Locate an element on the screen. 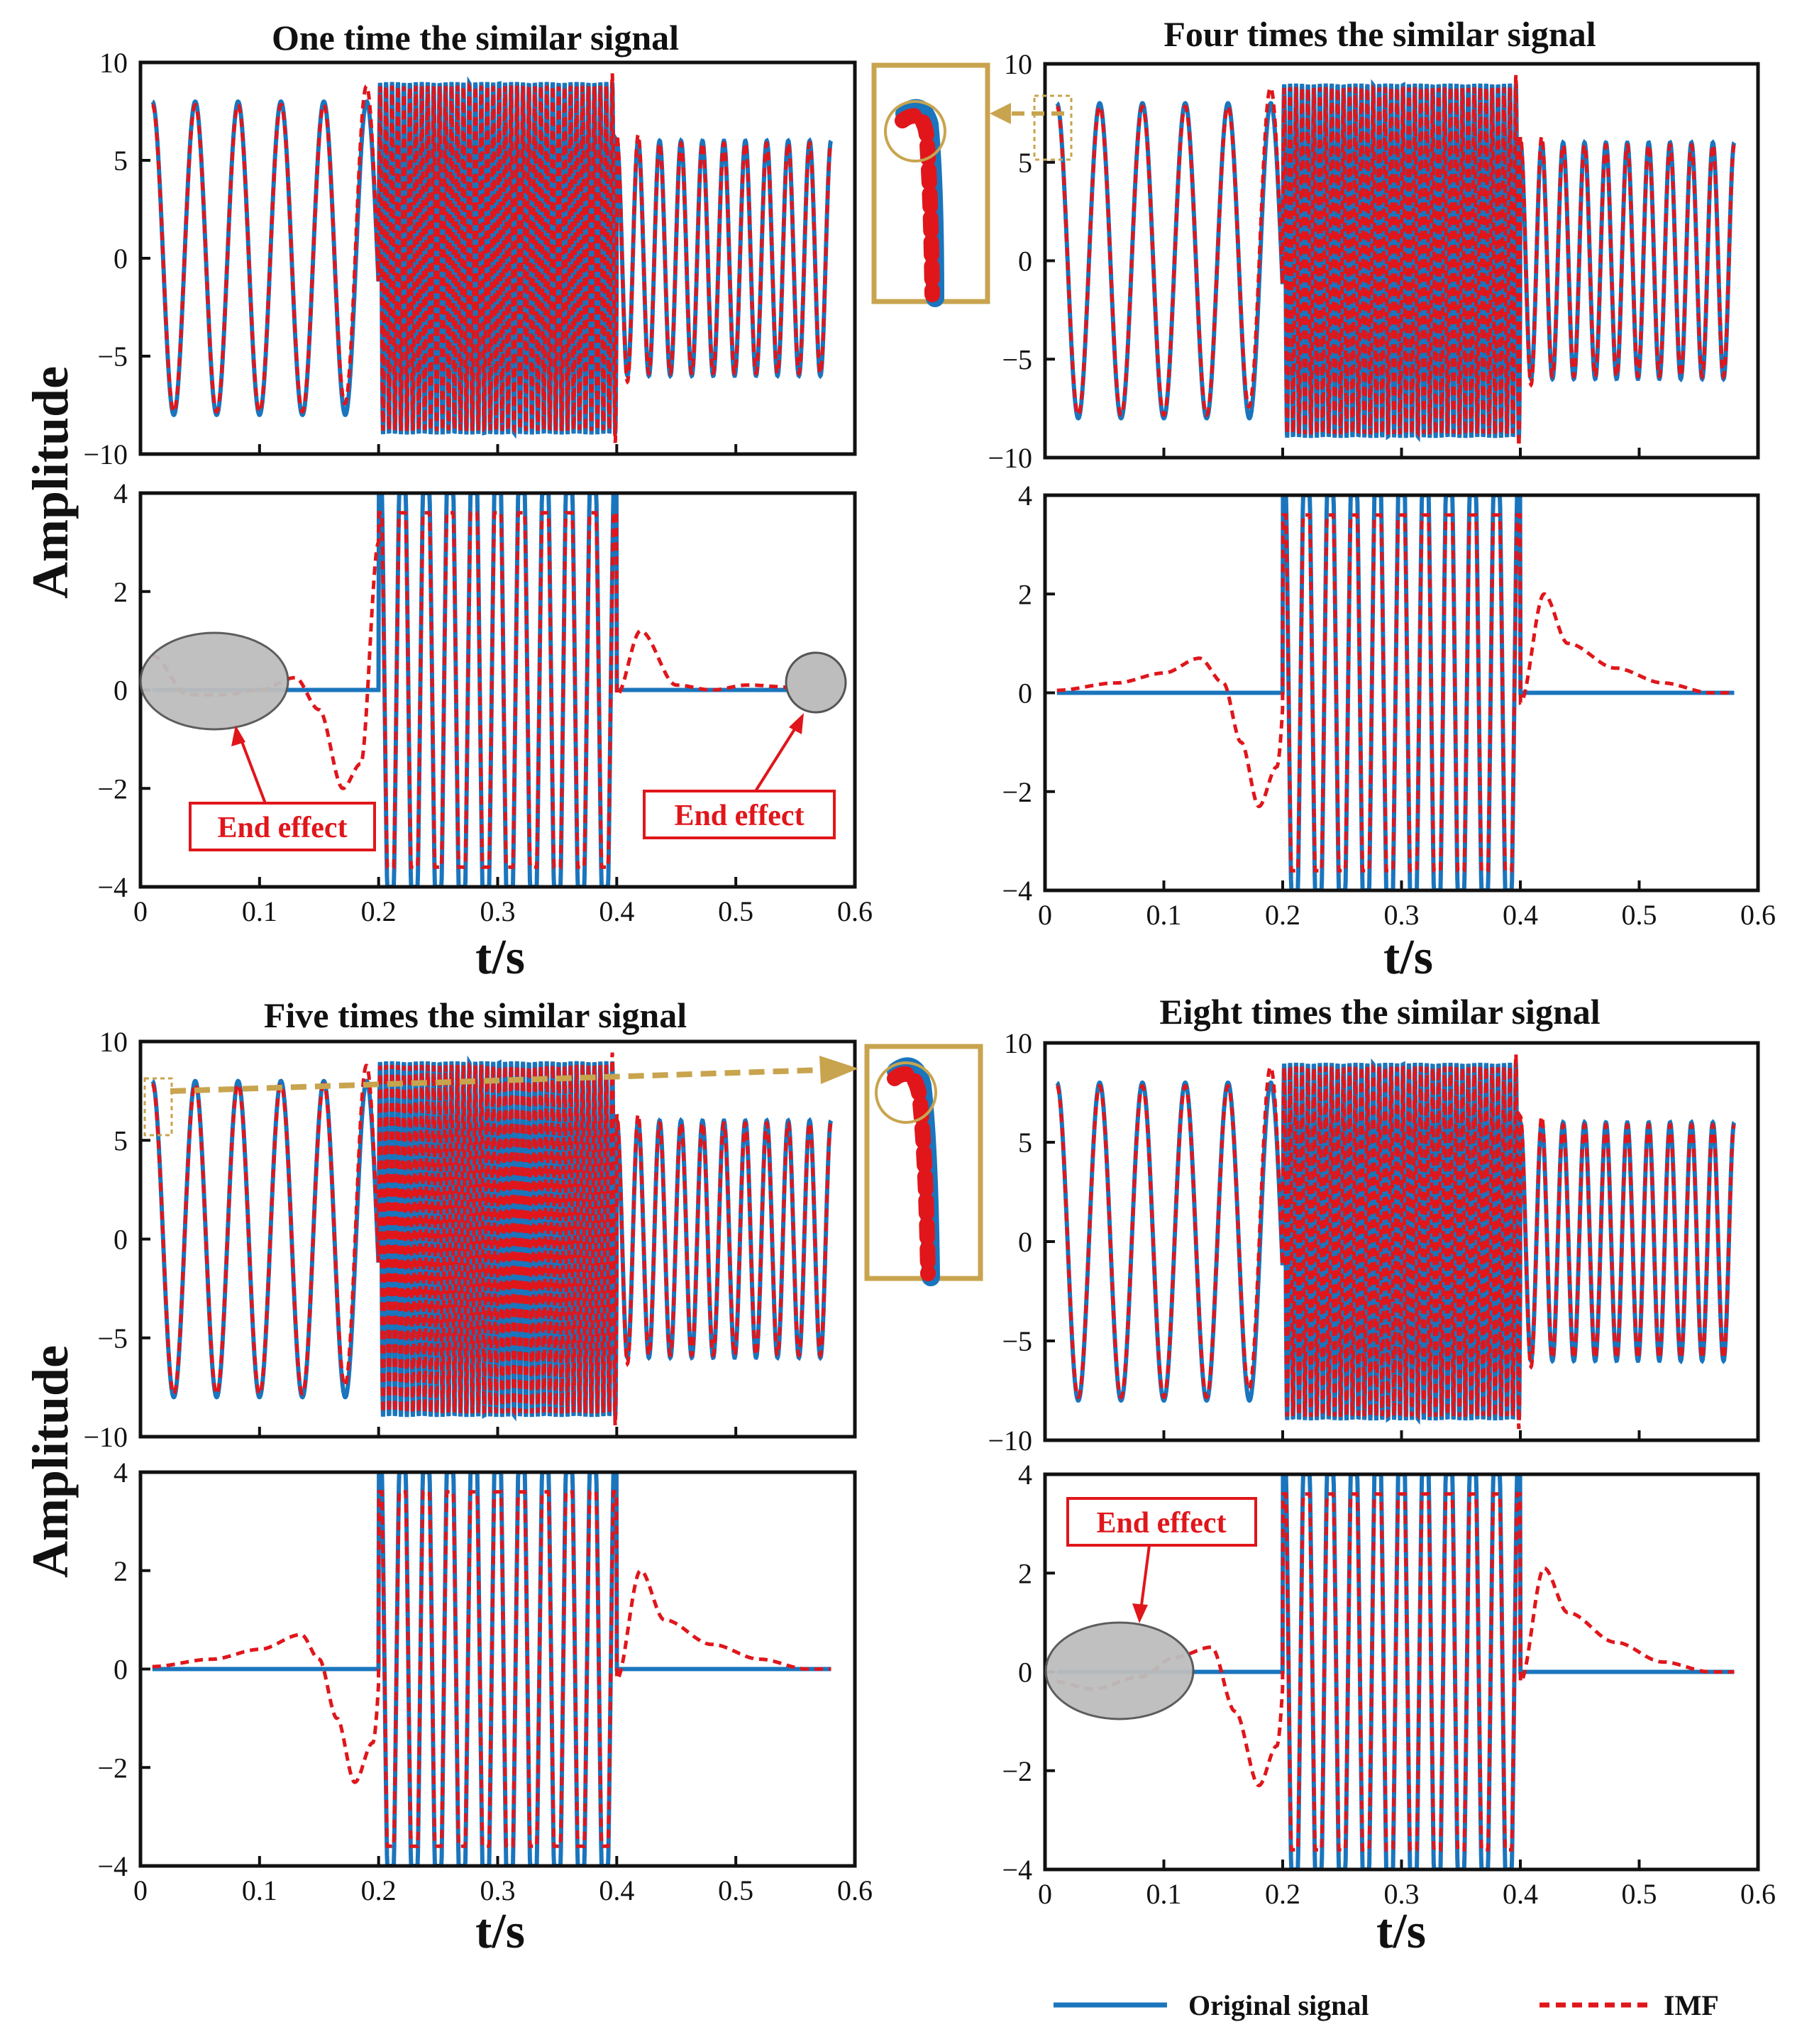 The width and height of the screenshot is (1802, 2044). zoom-inset-bottom is located at coordinates (563, 1165).